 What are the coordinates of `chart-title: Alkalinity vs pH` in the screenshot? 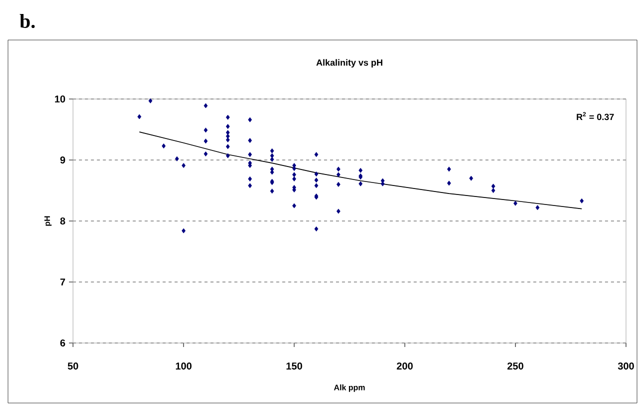 It's located at (349, 63).